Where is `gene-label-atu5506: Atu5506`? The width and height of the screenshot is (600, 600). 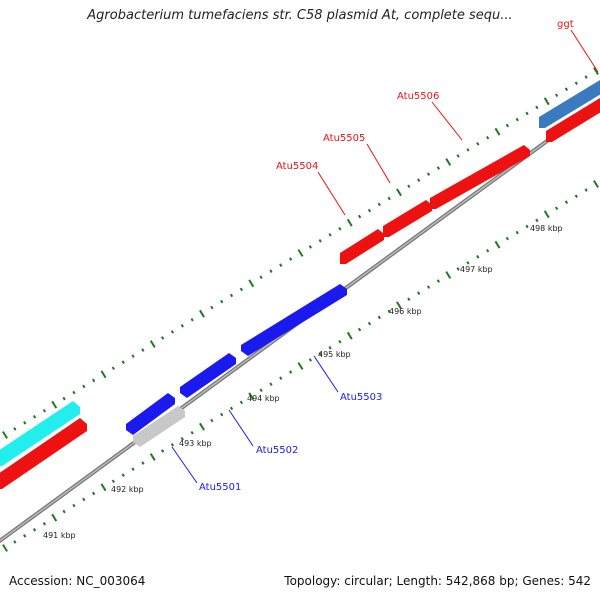
gene-label-atu5506: Atu5506 is located at coordinates (418, 96).